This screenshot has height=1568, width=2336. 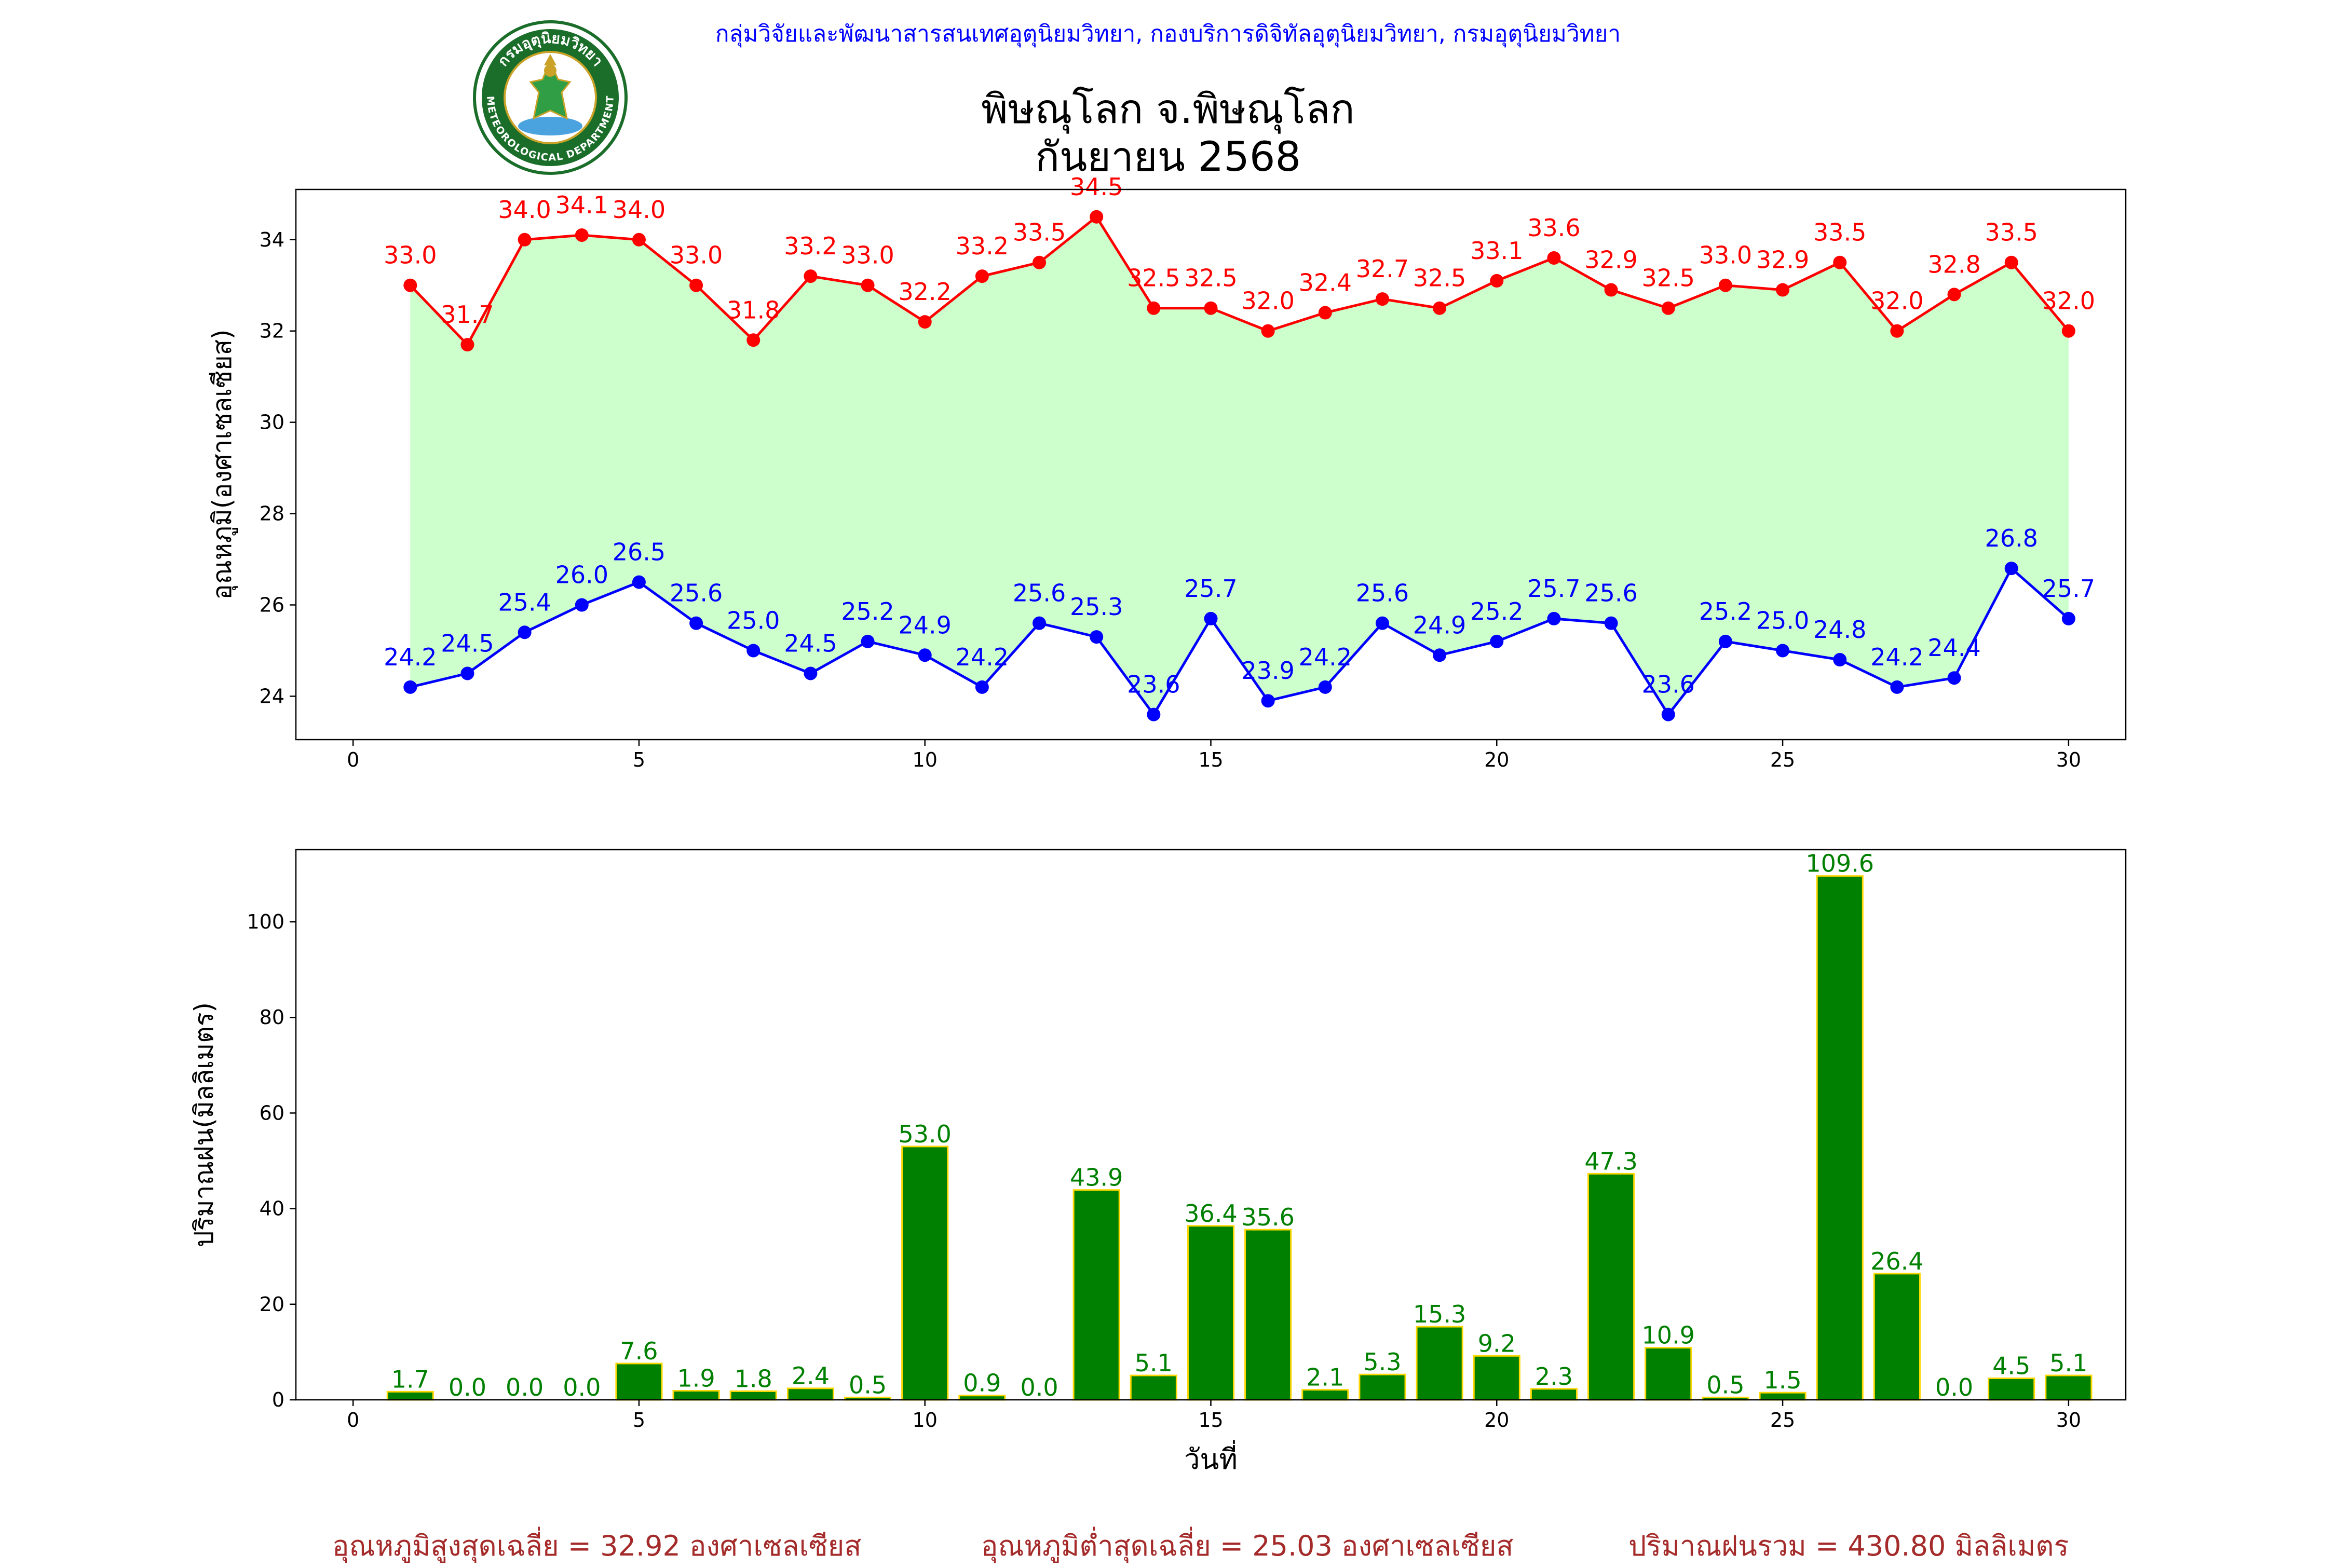 What do you see at coordinates (696, 1379) in the screenshot?
I see `rain-label: 1.9` at bounding box center [696, 1379].